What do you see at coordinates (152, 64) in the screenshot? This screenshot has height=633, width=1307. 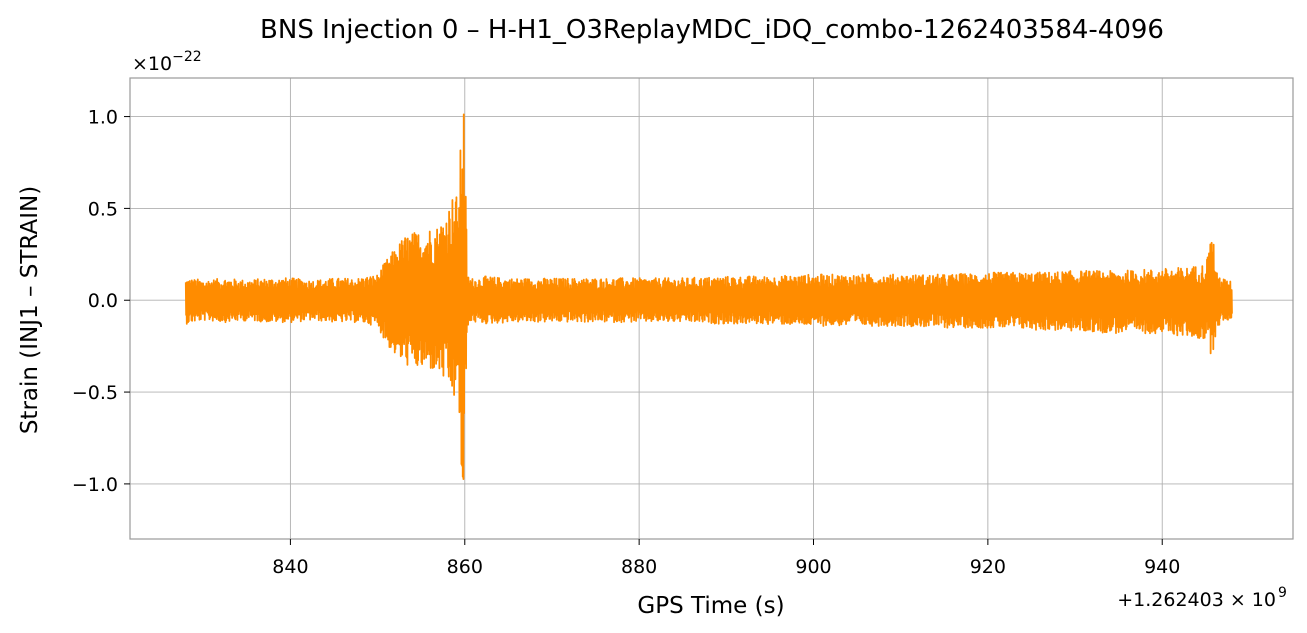 I see `y-scale-base: ×10` at bounding box center [152, 64].